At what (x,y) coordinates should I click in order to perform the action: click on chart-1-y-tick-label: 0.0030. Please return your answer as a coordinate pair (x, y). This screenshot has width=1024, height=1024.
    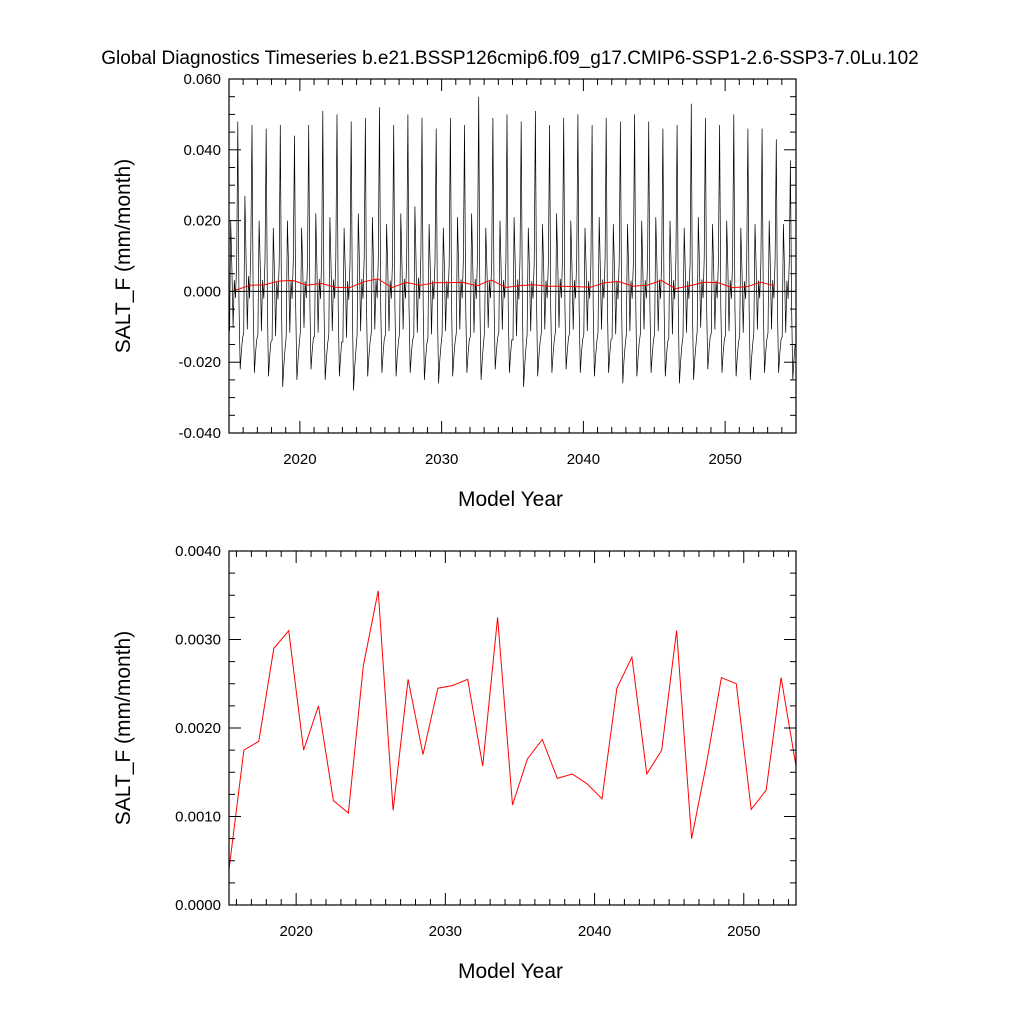
    Looking at the image, I should click on (198, 640).